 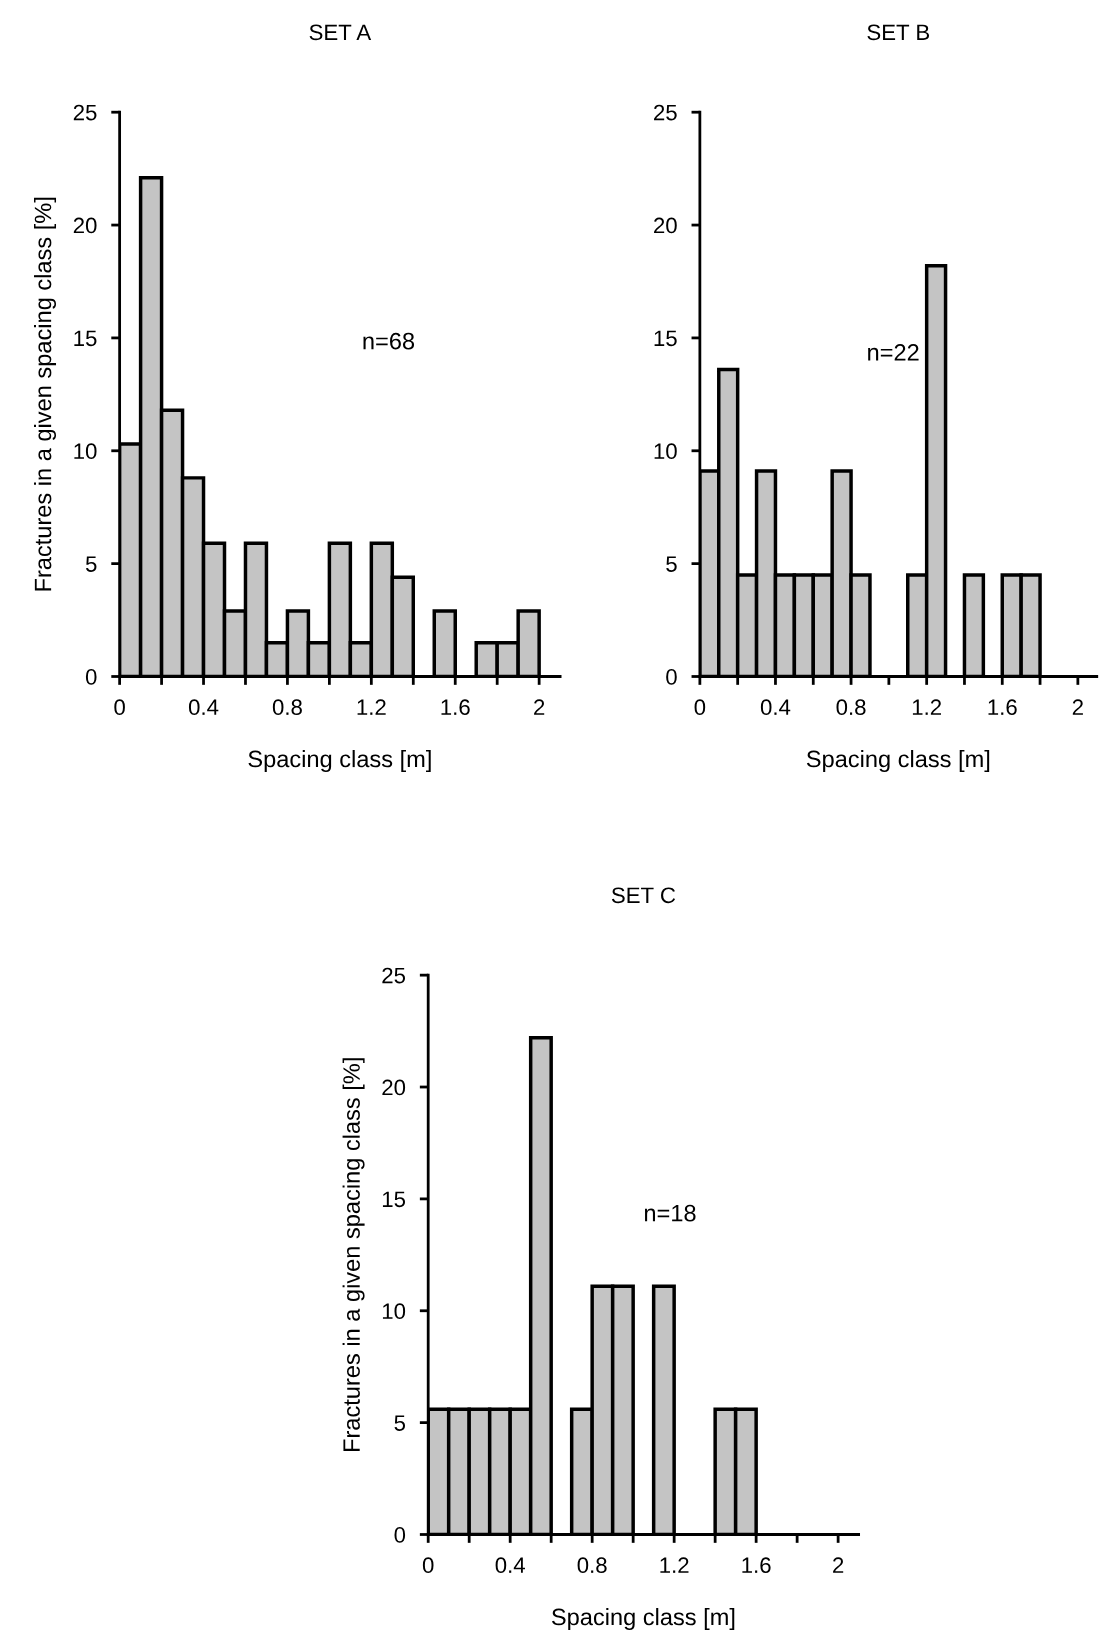 What do you see at coordinates (340, 32) in the screenshot?
I see `chart-title: SET A` at bounding box center [340, 32].